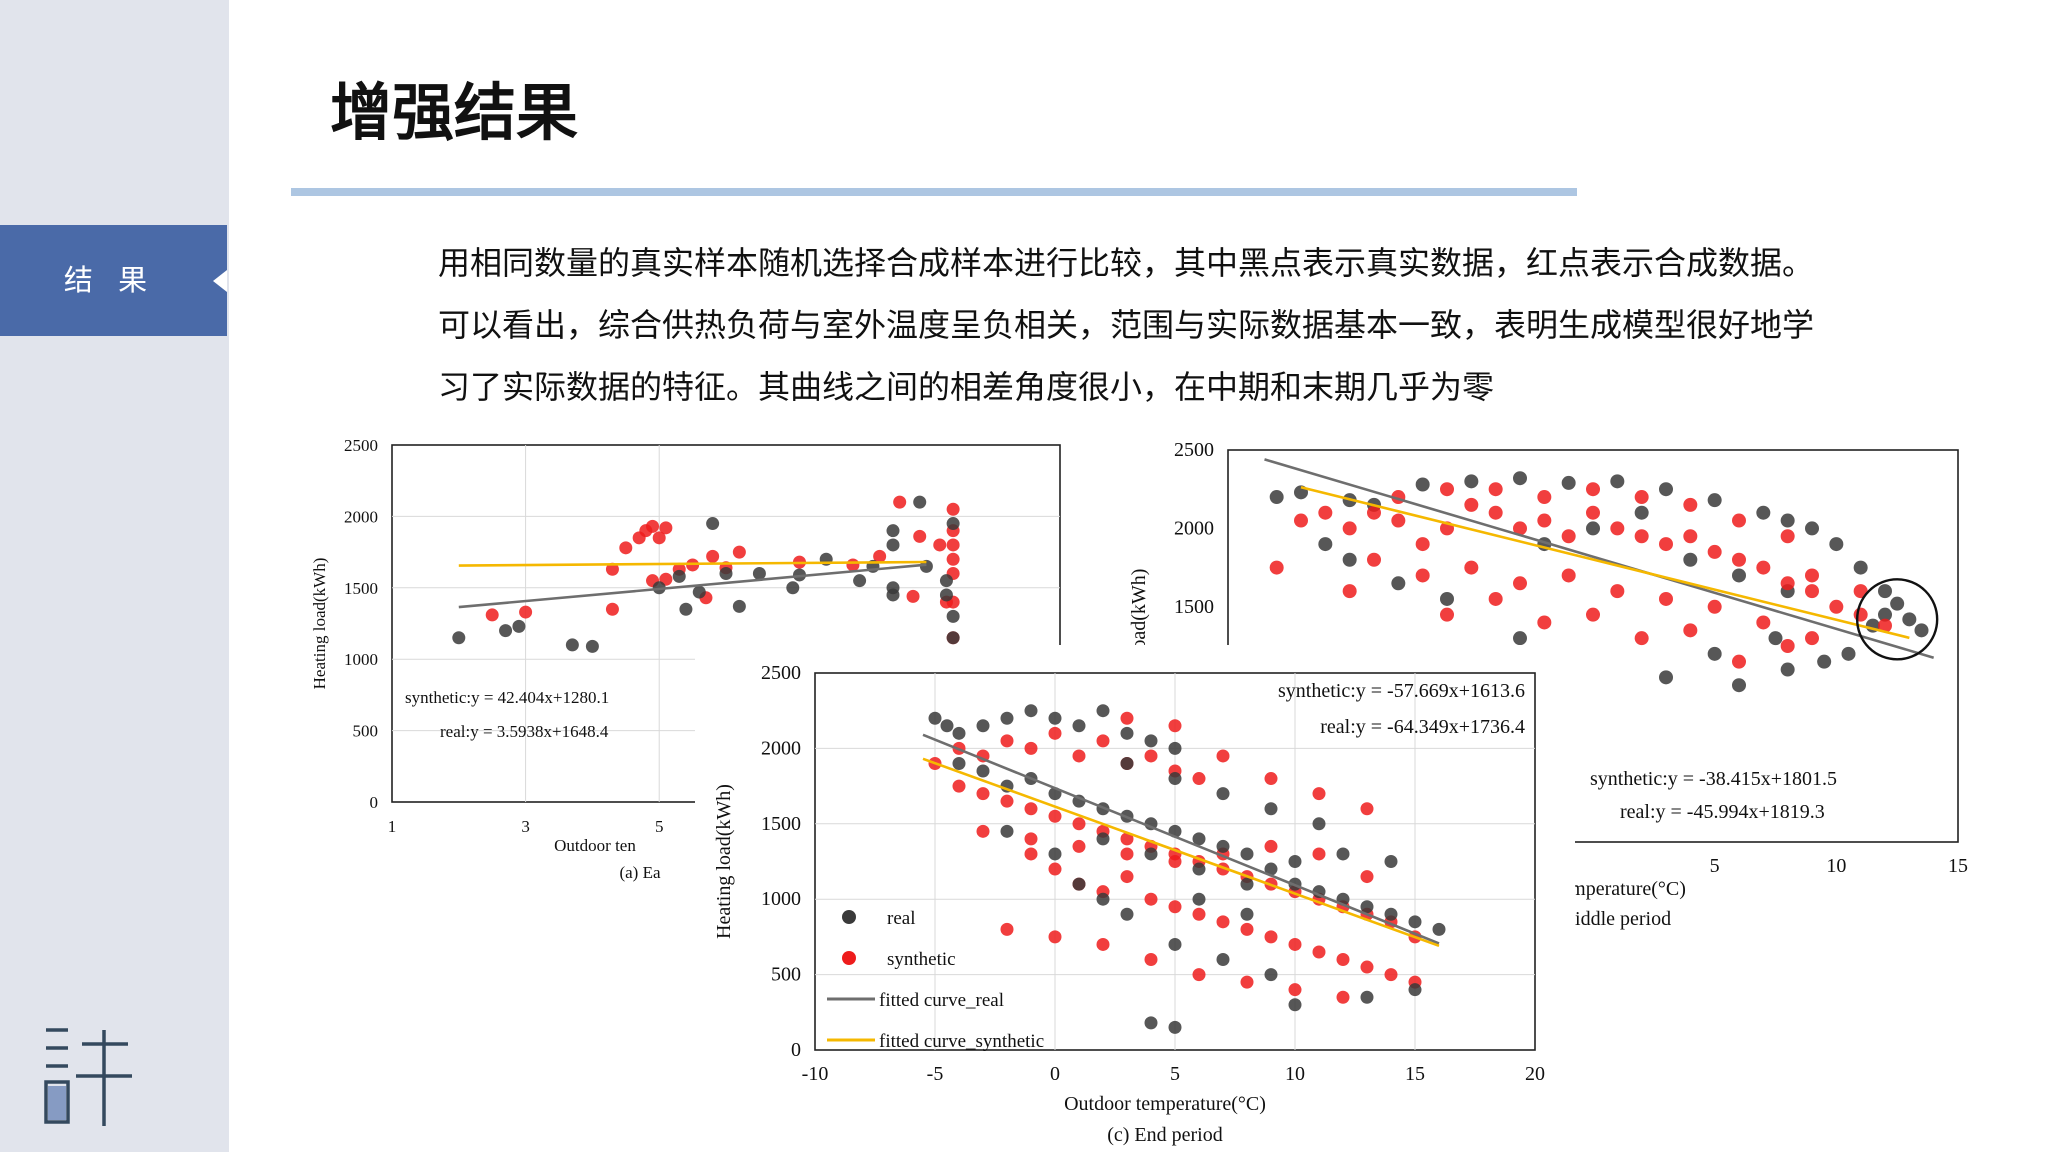 This screenshot has width=2048, height=1152. Describe the element at coordinates (815, 1074) in the screenshot. I see `x-tick-label: -10` at that location.